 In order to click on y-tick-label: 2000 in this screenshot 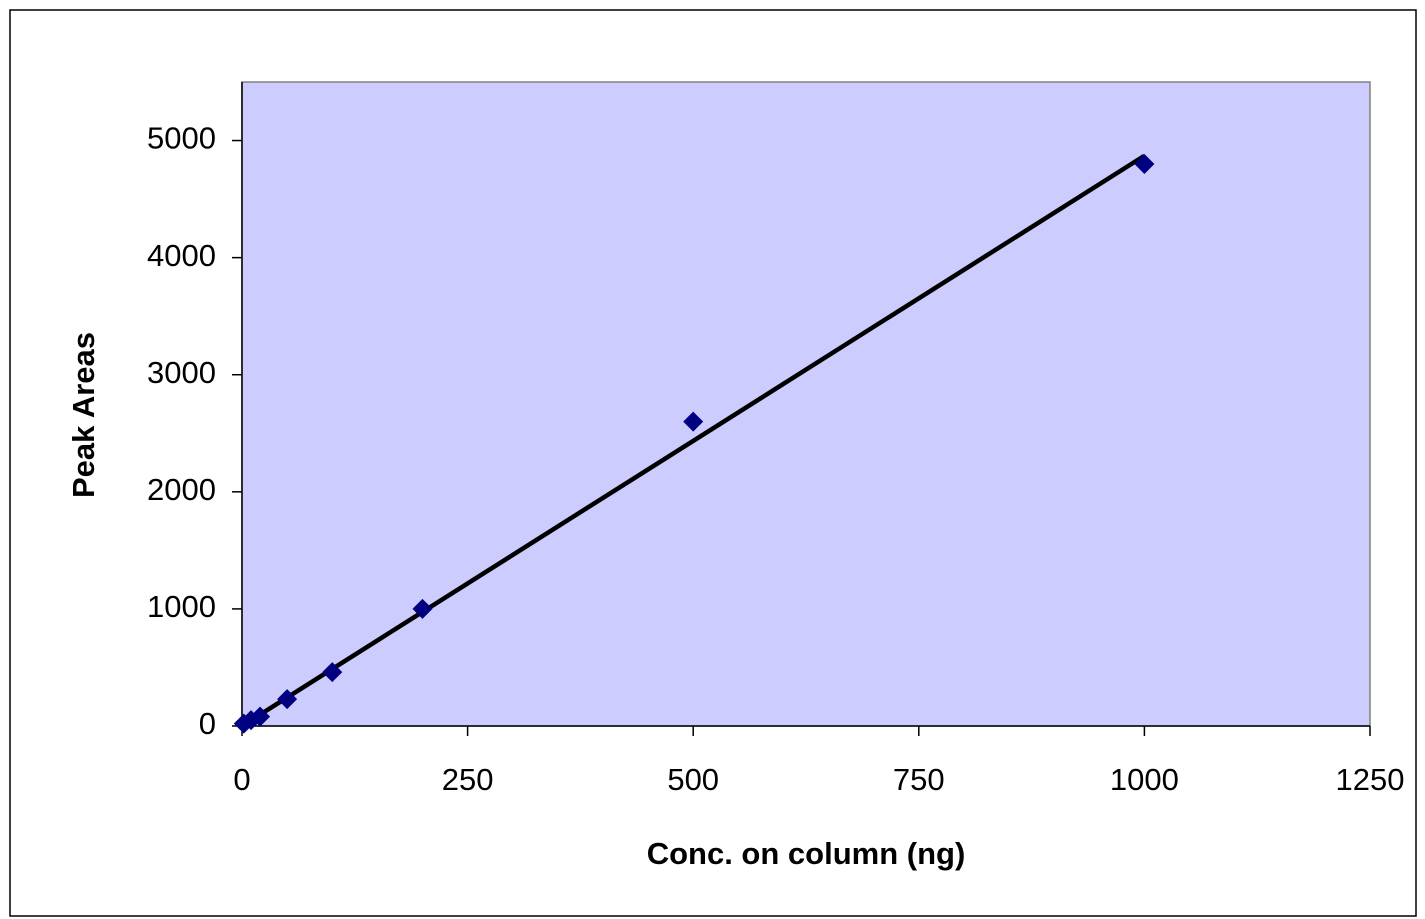, I will do `click(181, 489)`.